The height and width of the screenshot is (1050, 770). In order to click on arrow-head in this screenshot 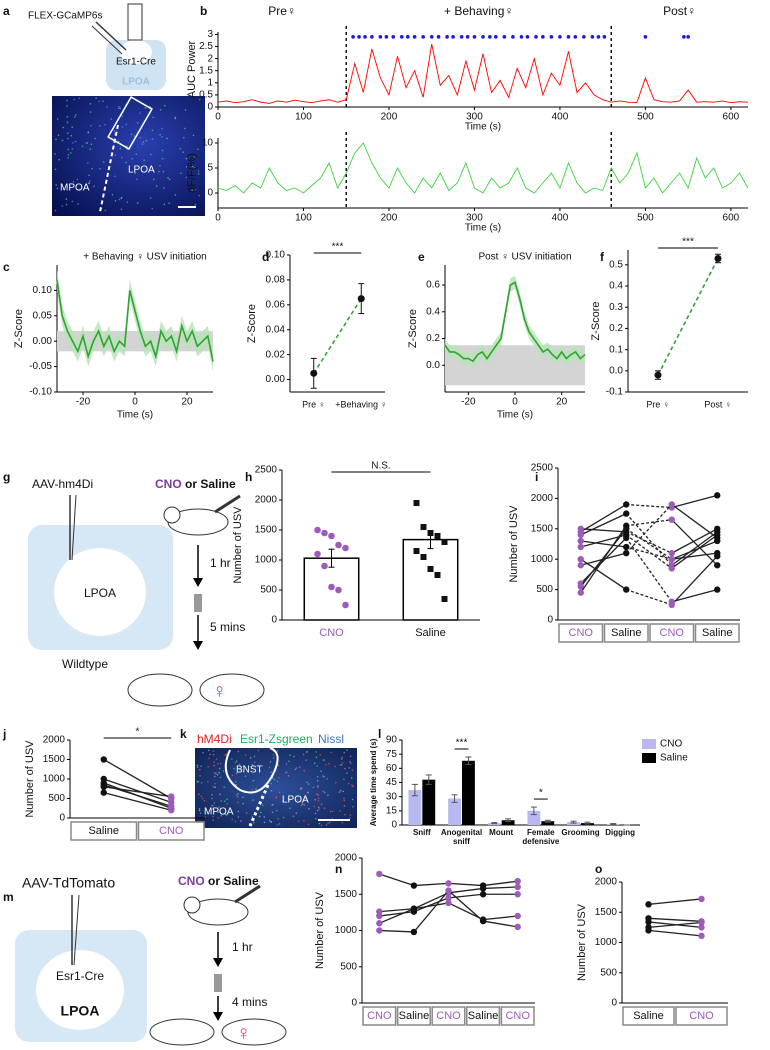, I will do `click(198, 582)`.